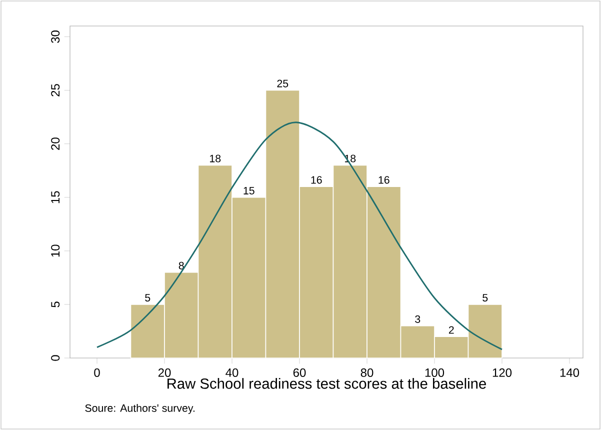 The image size is (601, 430). I want to click on data-label: 3, so click(417, 319).